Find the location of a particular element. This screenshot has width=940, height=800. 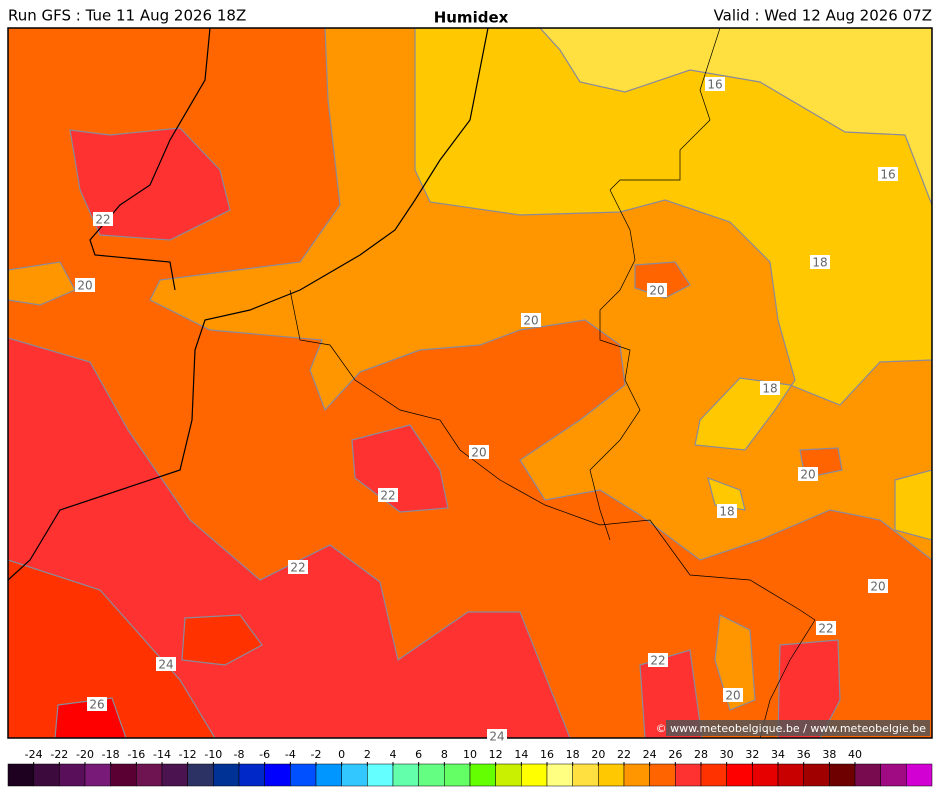

colorbar-label: -14 is located at coordinates (162, 754).